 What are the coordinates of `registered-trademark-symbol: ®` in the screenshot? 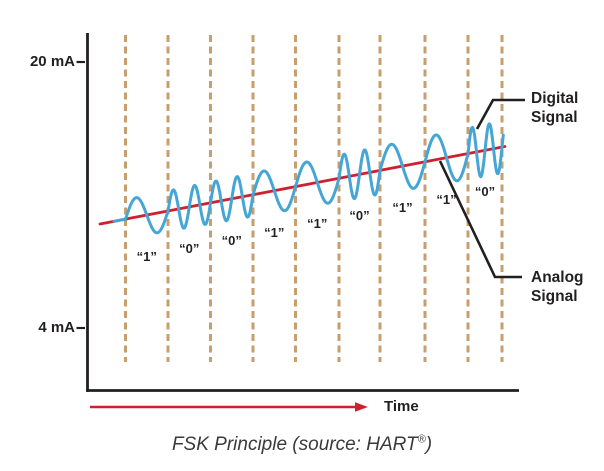 It's located at (421, 439).